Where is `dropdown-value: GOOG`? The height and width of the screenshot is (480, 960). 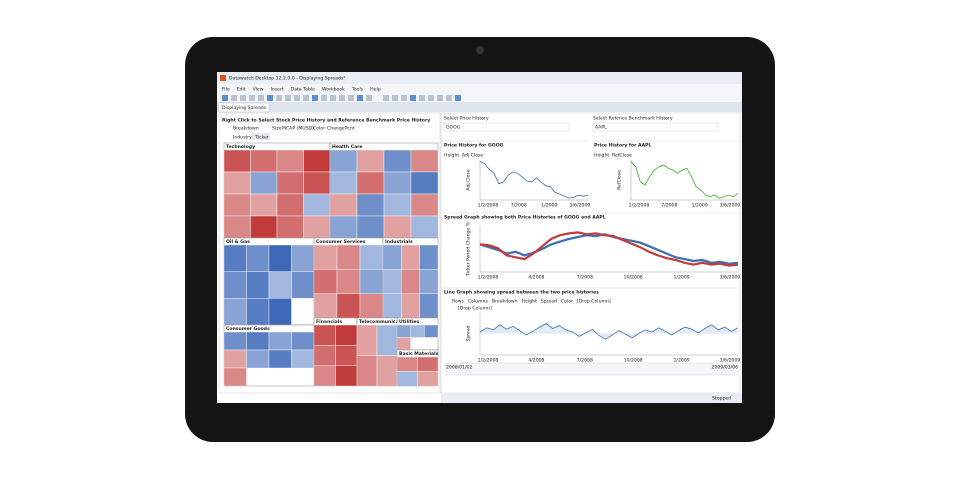
dropdown-value: GOOG is located at coordinates (453, 128).